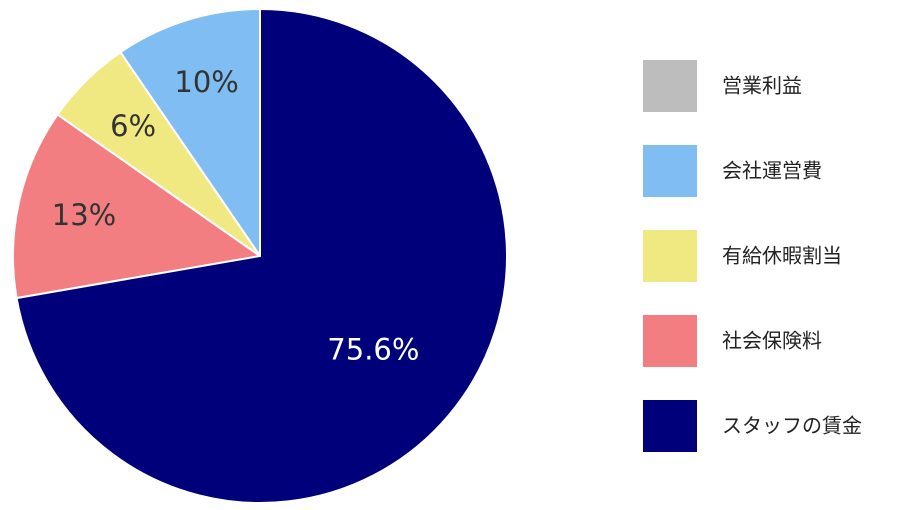  What do you see at coordinates (792, 426) in the screenshot?
I see `legend-label: スタッフの賃金` at bounding box center [792, 426].